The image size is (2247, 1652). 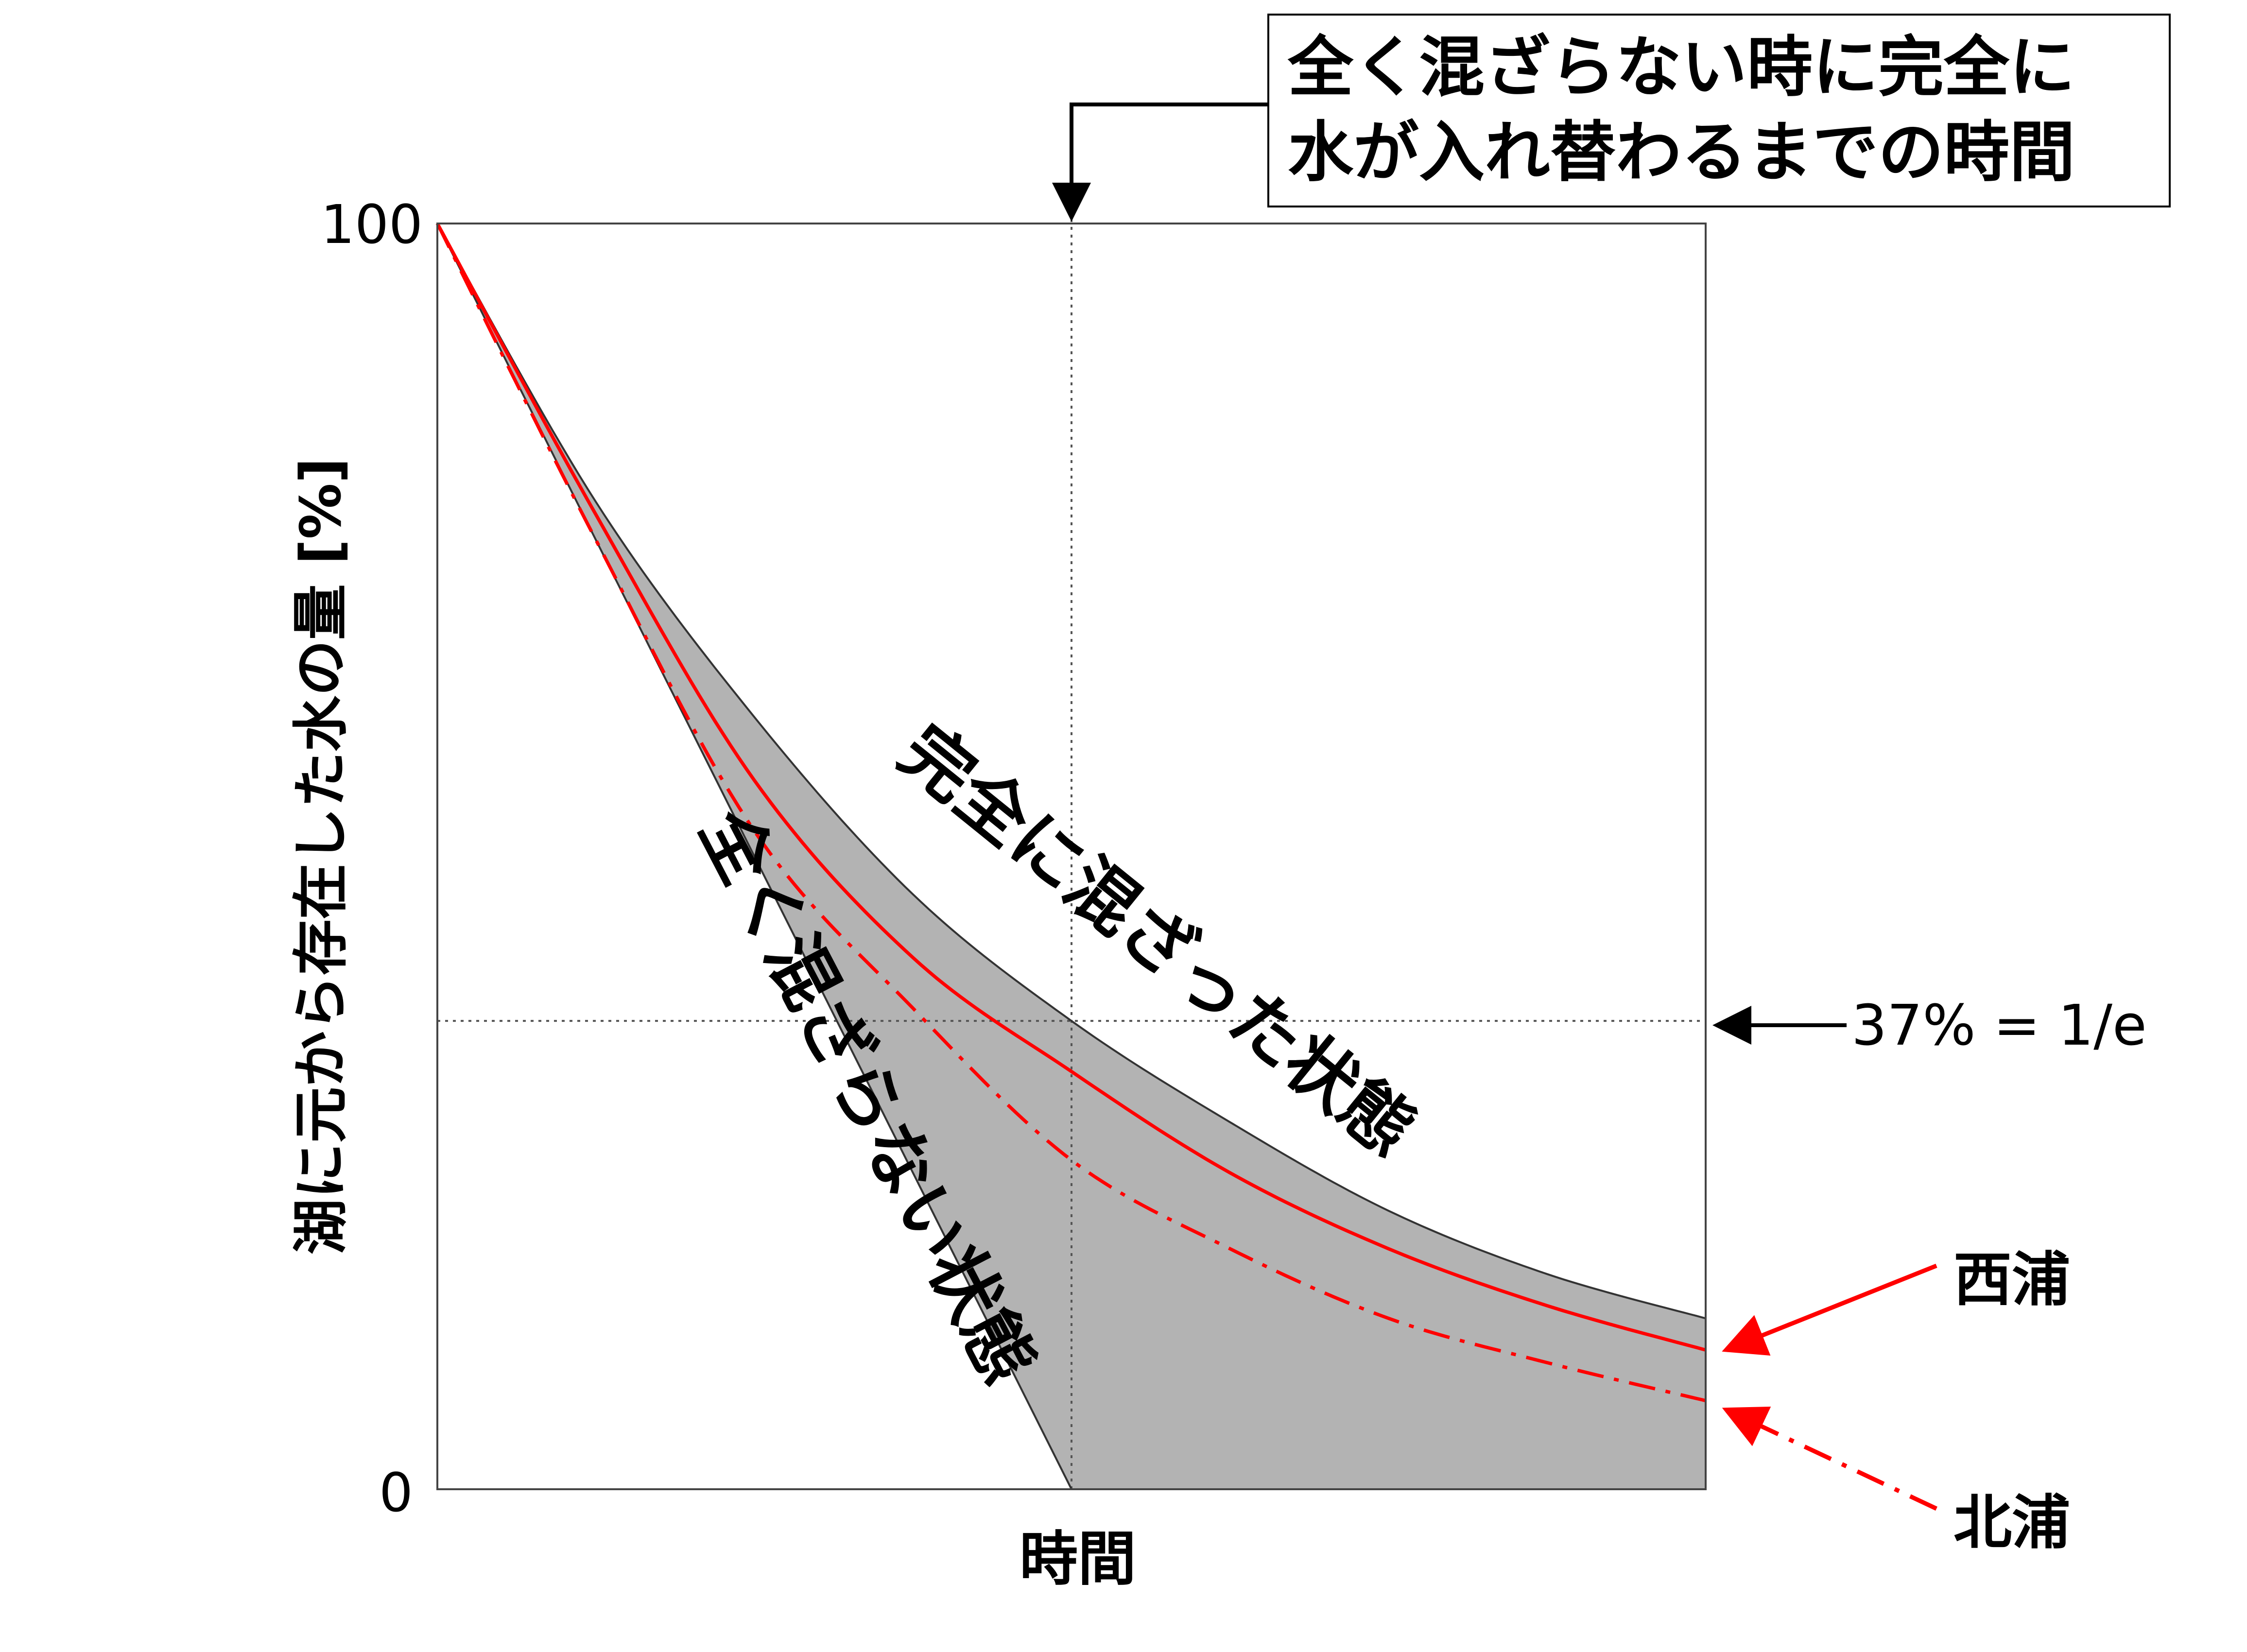 What do you see at coordinates (321, 857) in the screenshot?
I see `y-axis-label: 湖に元から存在した水の量 [%]` at bounding box center [321, 857].